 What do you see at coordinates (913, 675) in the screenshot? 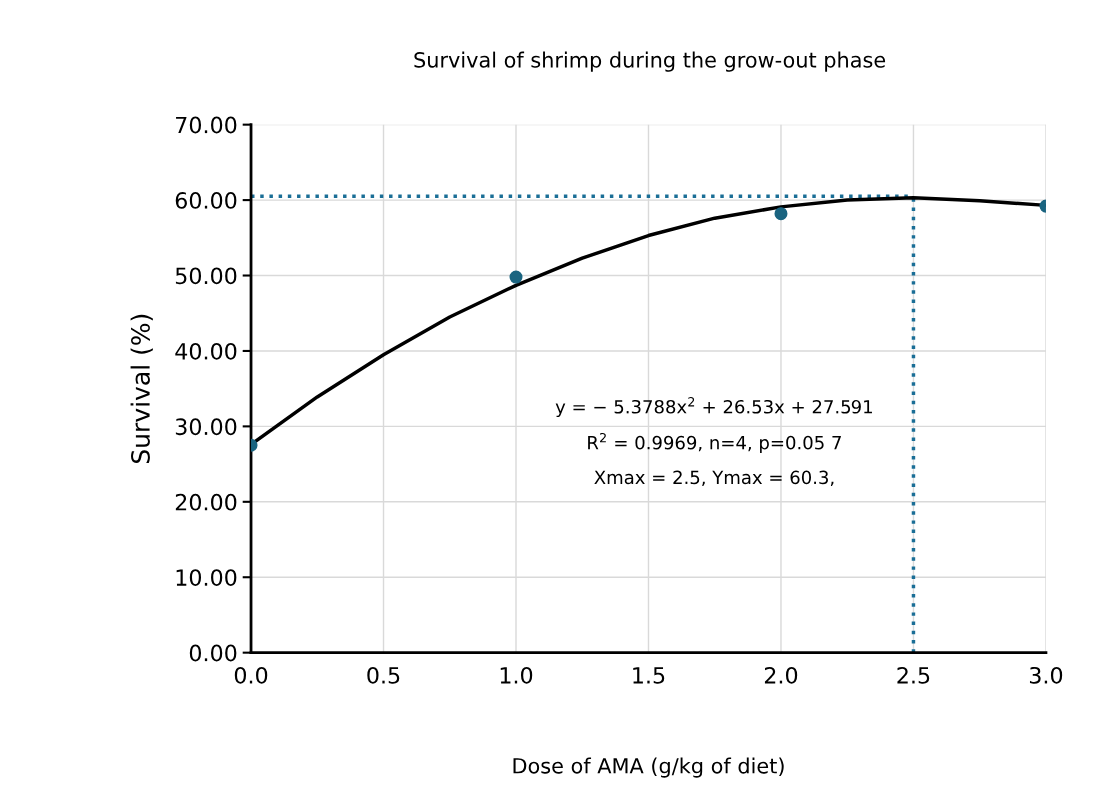
I see `x-tick-label: 2.5` at bounding box center [913, 675].